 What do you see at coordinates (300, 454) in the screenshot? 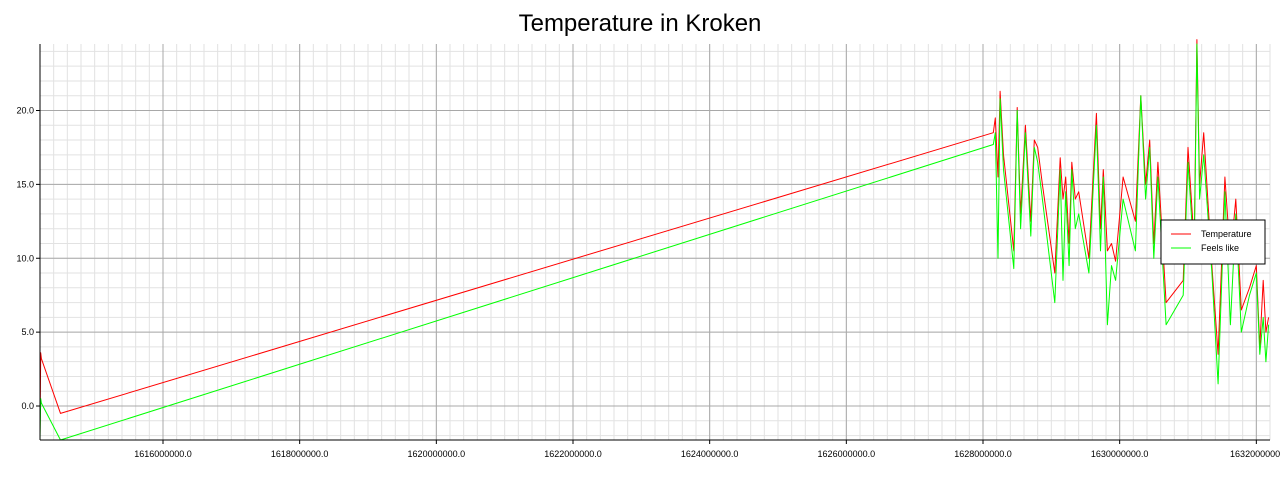
I see `x-tick-label: 1618000000.0` at bounding box center [300, 454].